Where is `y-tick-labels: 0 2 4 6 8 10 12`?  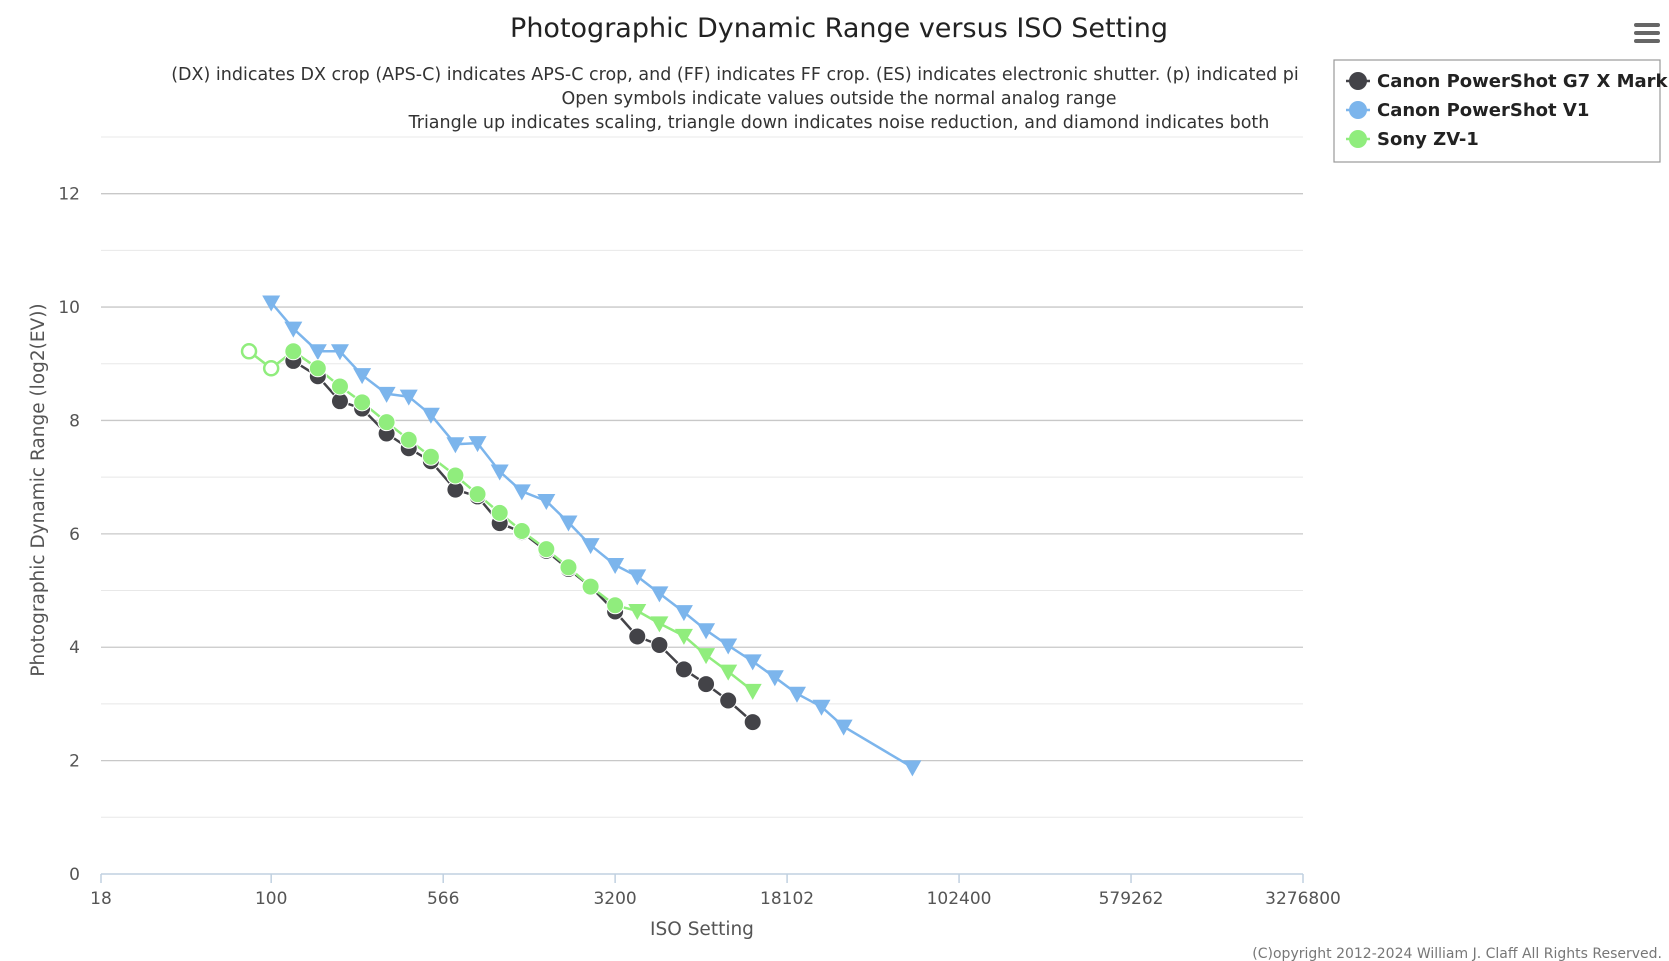
y-tick-labels: 0 2 4 6 8 10 12 is located at coordinates (69, 535).